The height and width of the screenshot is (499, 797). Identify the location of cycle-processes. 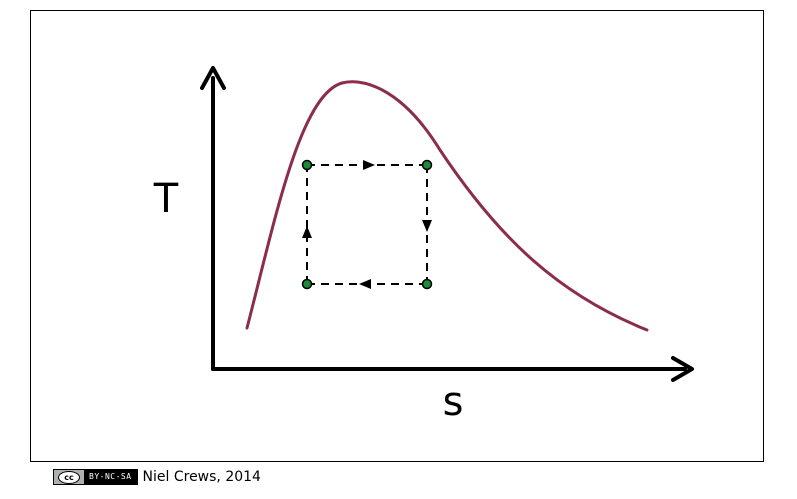
(367, 224).